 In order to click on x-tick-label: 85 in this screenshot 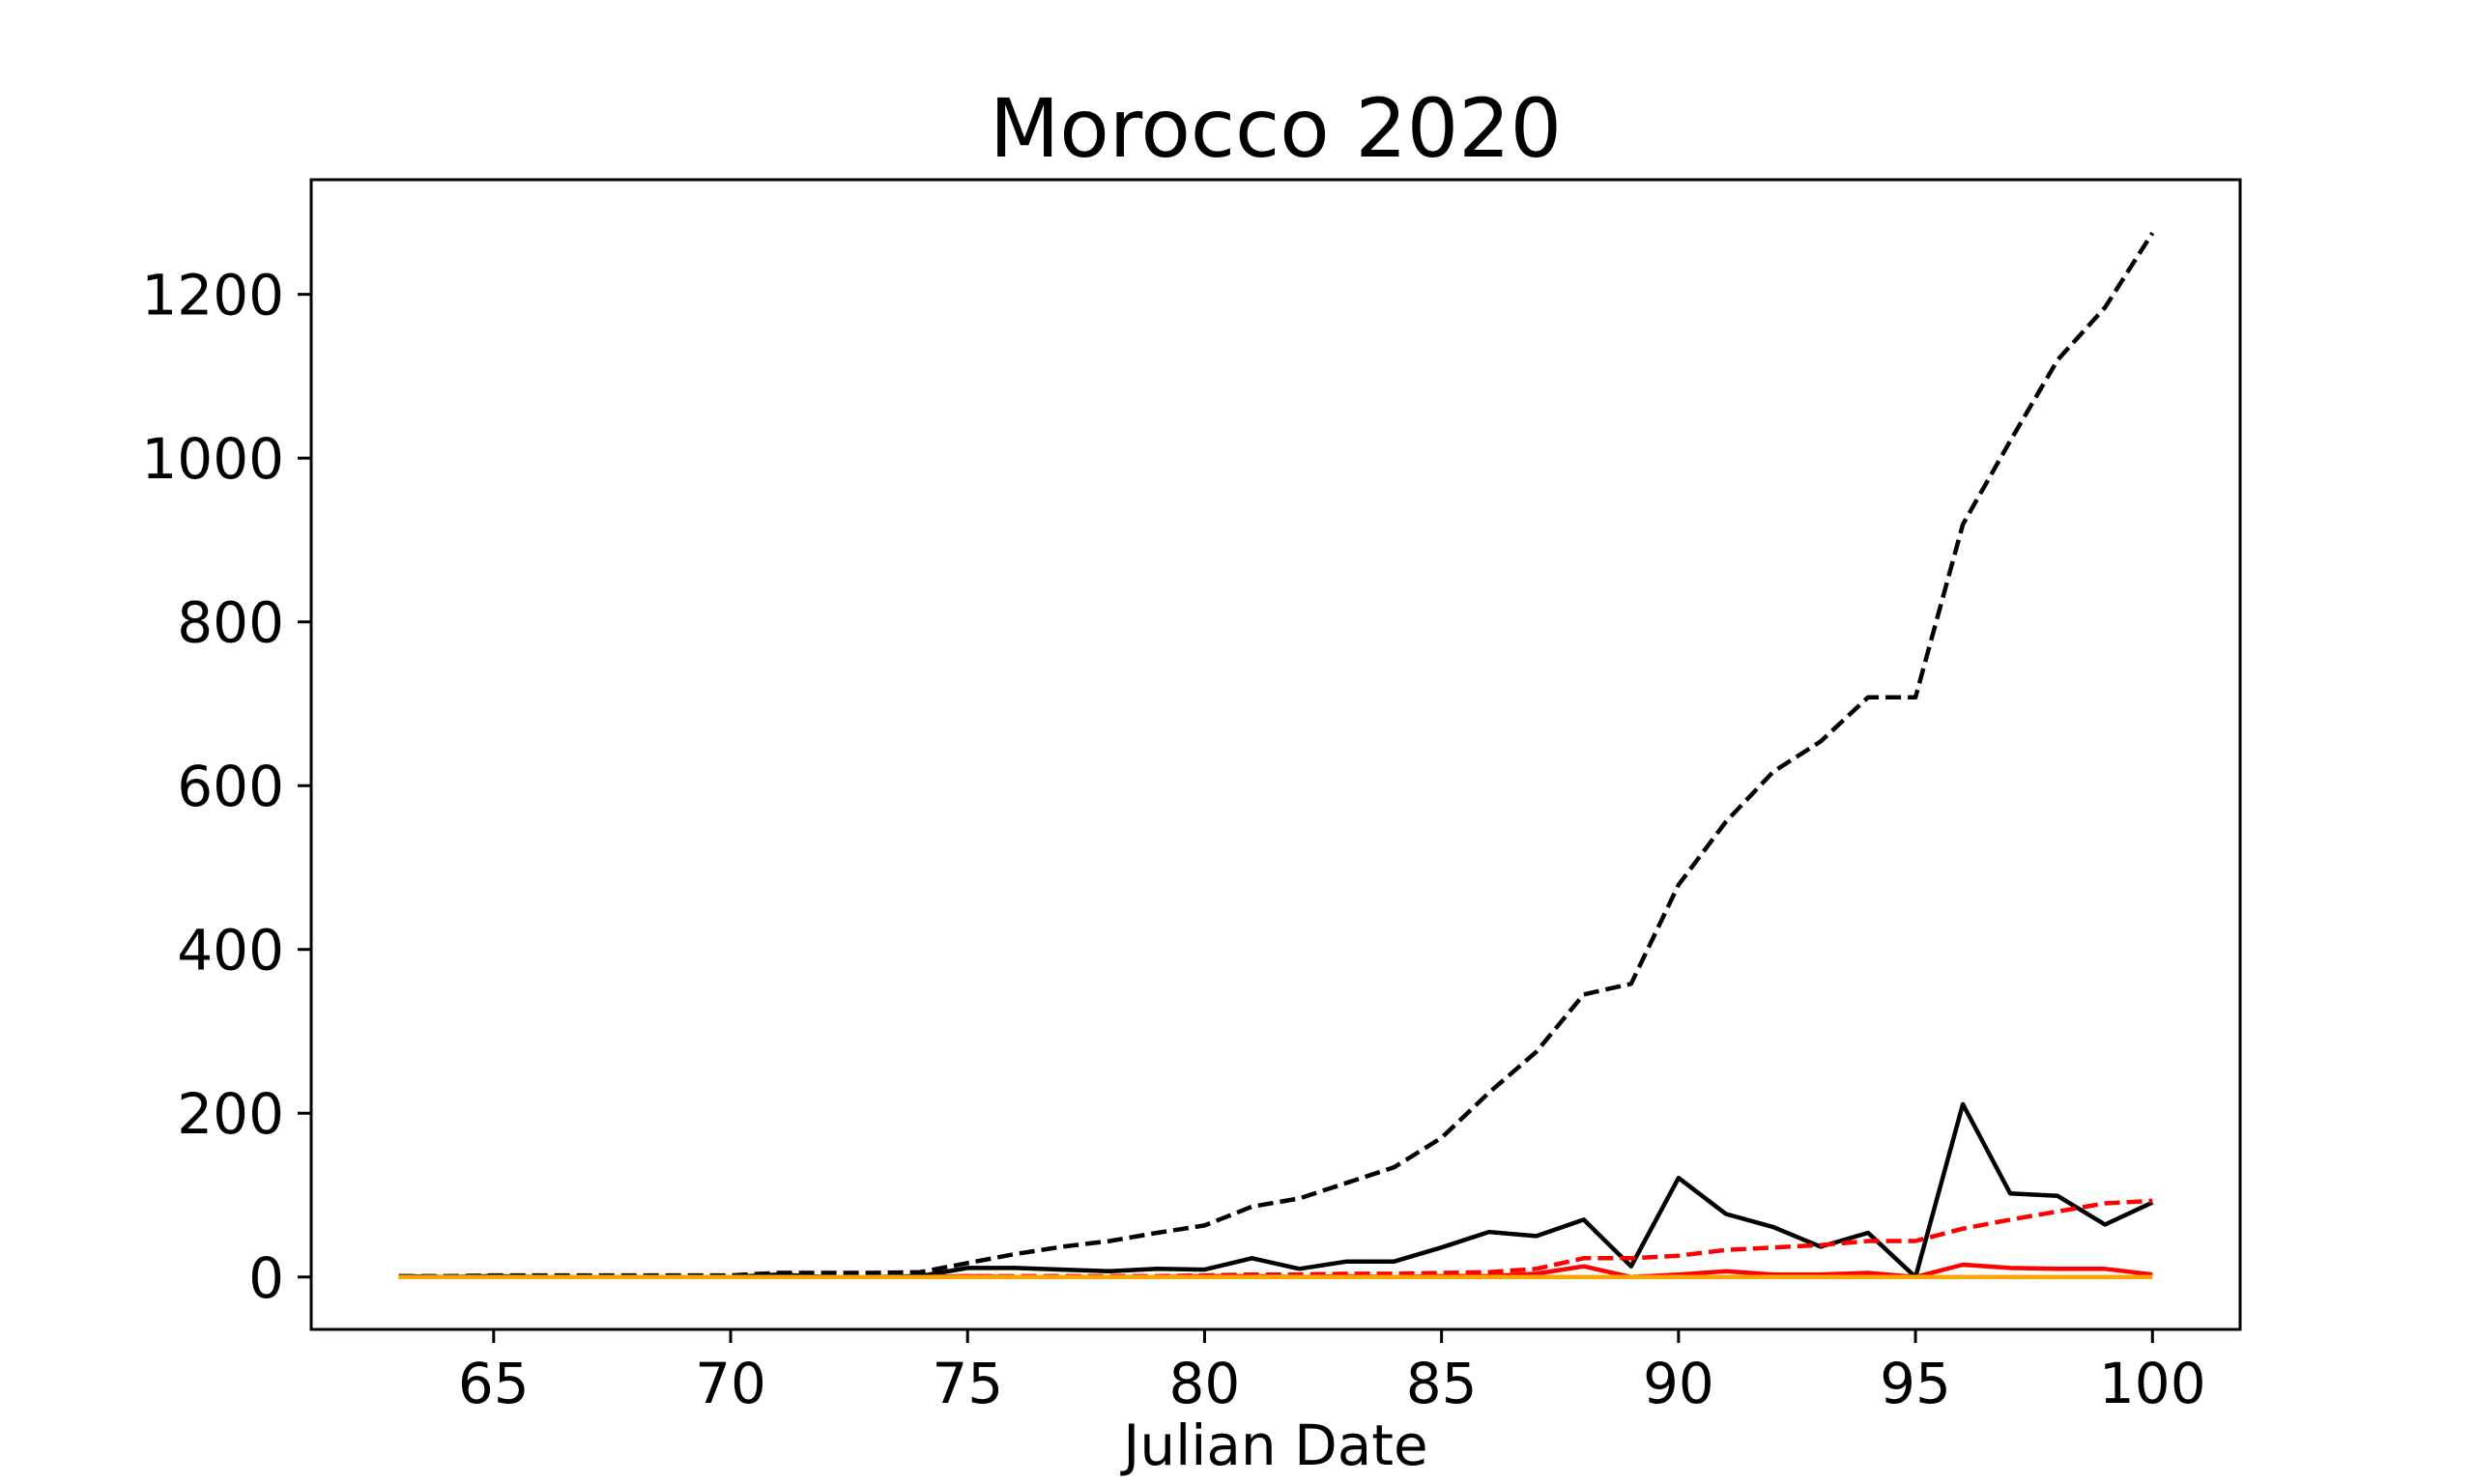, I will do `click(1442, 1384)`.